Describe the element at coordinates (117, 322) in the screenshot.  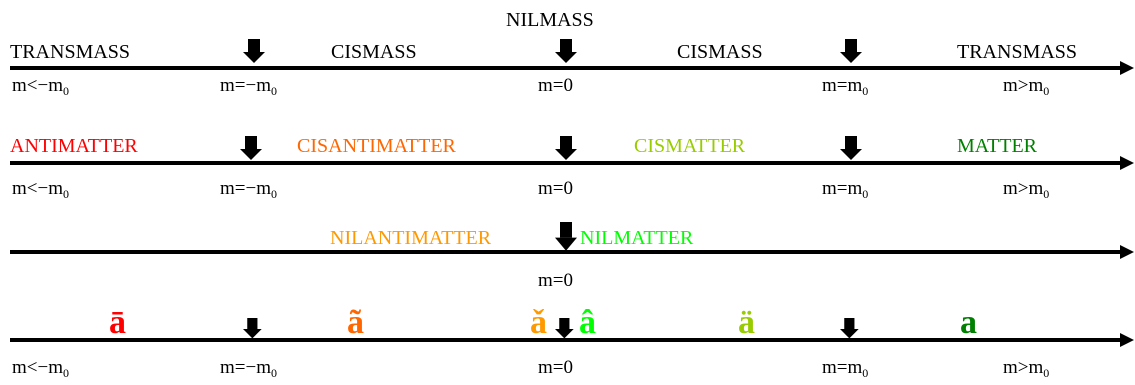
I see `glyph-antimatter: ā` at that location.